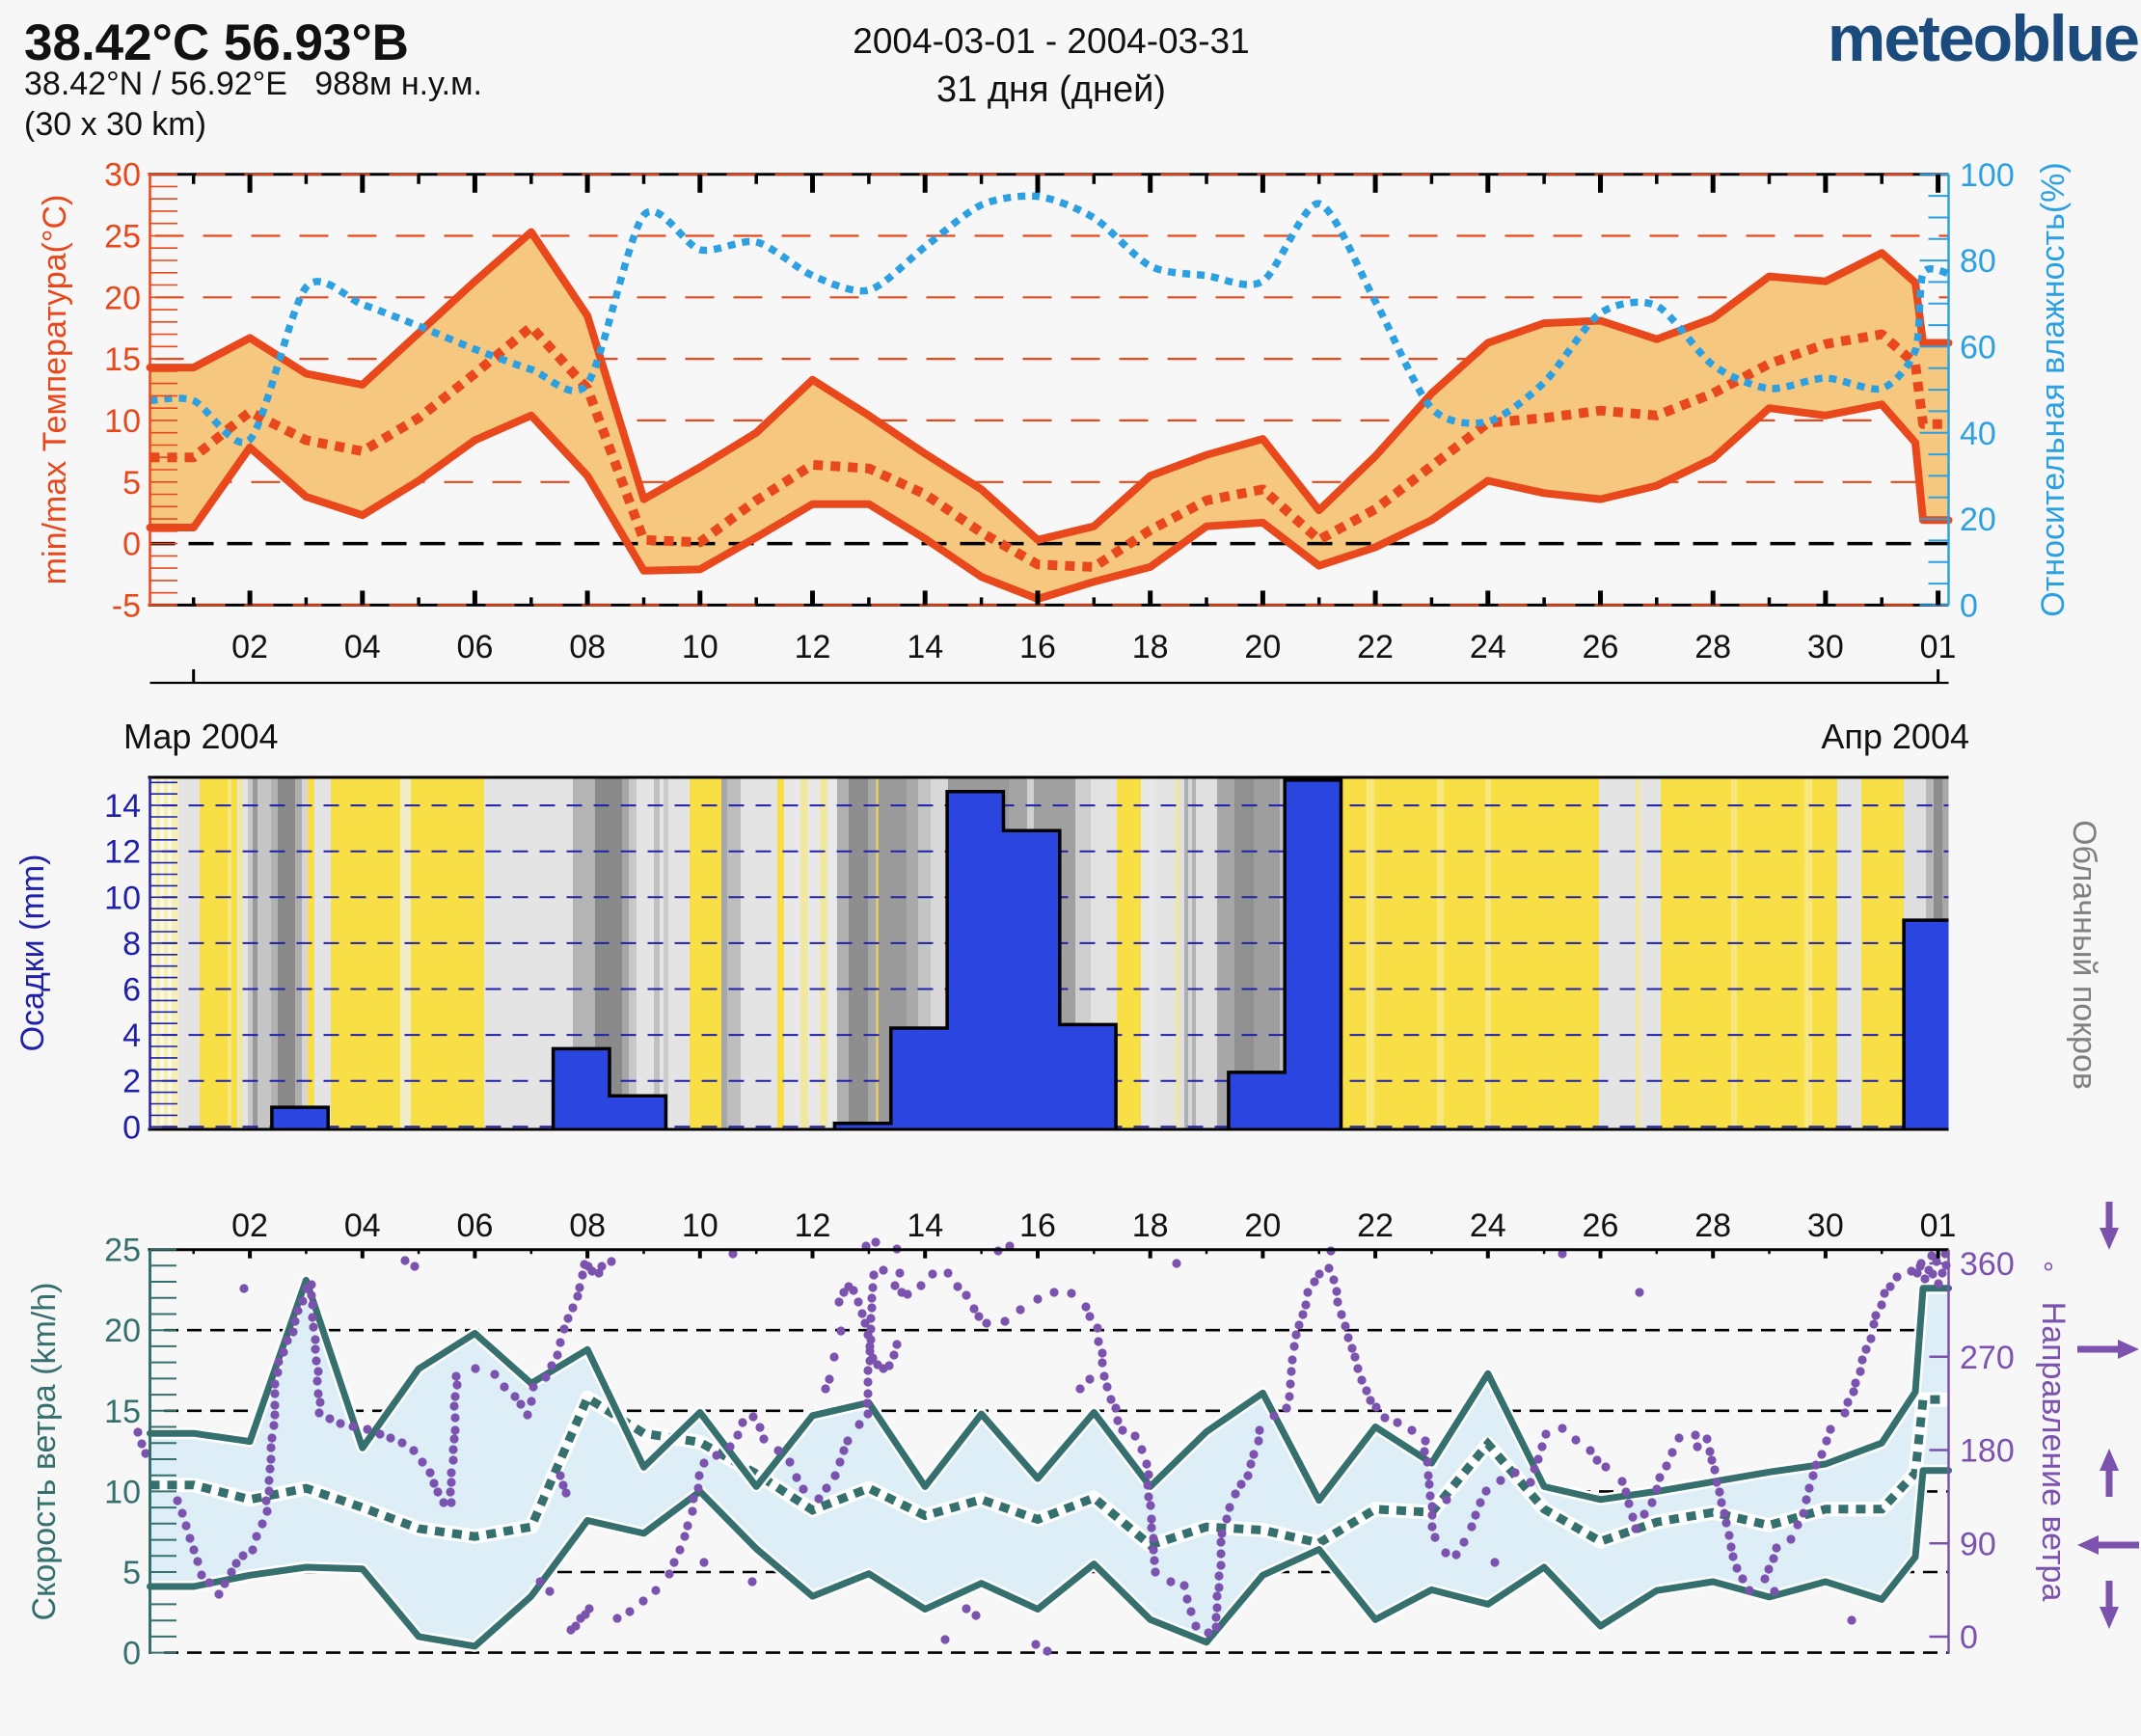  I want to click on svg-text: Облачный покров, so click(2084, 955).